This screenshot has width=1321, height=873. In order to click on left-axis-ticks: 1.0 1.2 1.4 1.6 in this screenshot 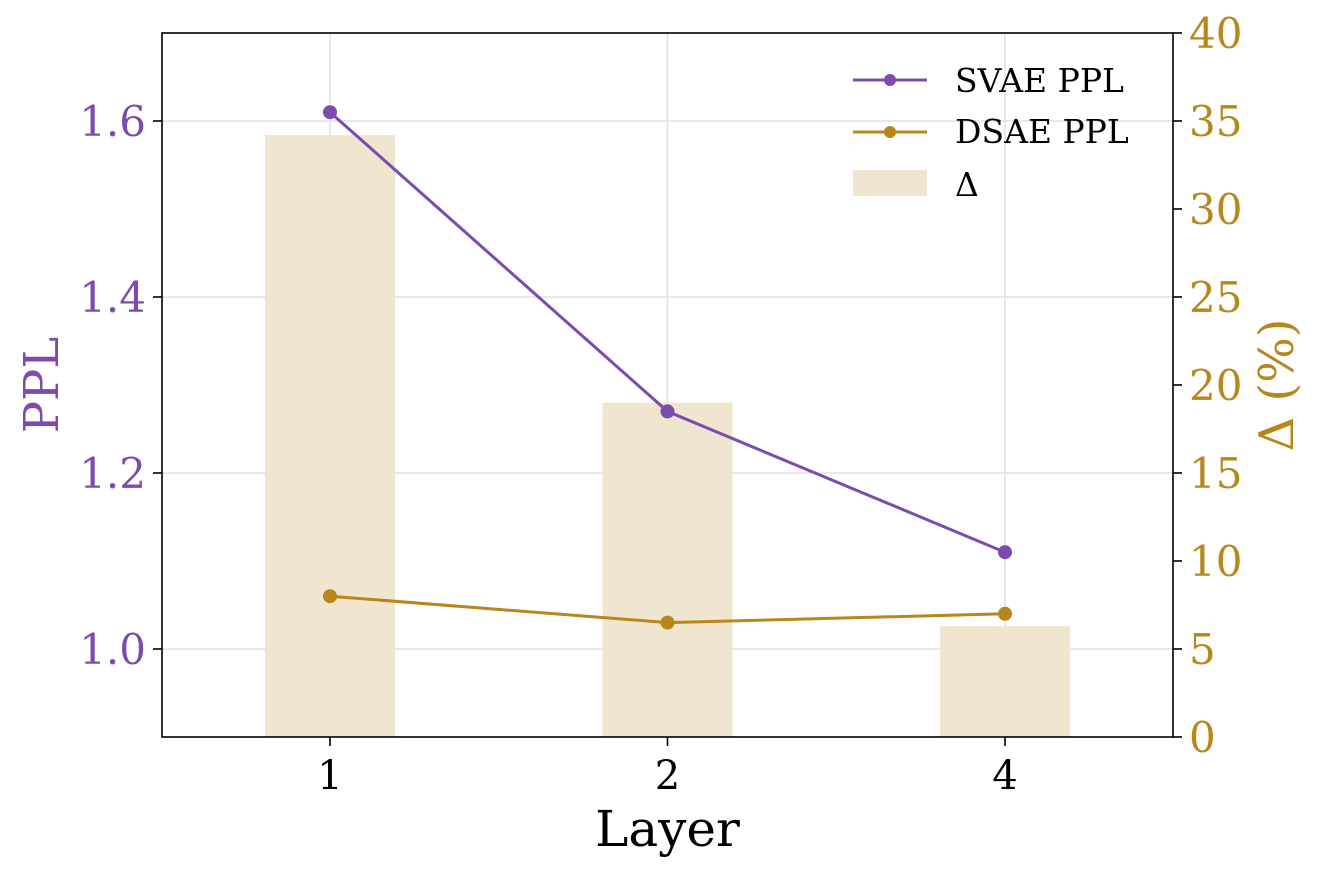, I will do `click(120, 385)`.